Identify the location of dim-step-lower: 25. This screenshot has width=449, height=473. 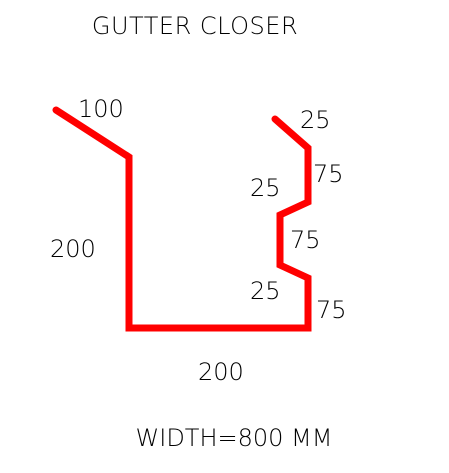
(265, 291).